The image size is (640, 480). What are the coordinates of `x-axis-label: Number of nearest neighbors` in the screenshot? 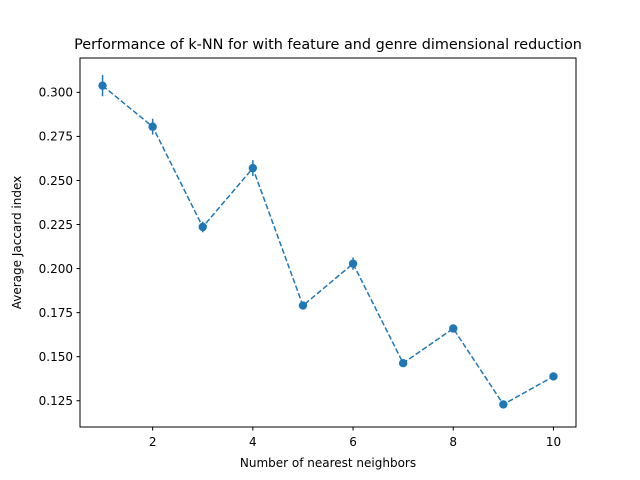 It's located at (328, 463).